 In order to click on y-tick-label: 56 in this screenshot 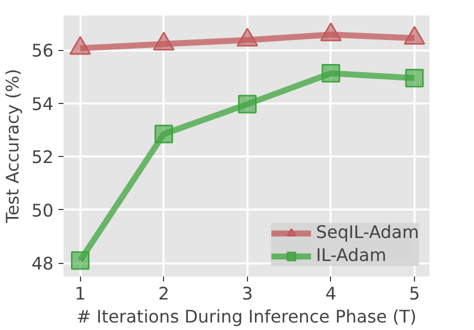, I will do `click(42, 52)`.